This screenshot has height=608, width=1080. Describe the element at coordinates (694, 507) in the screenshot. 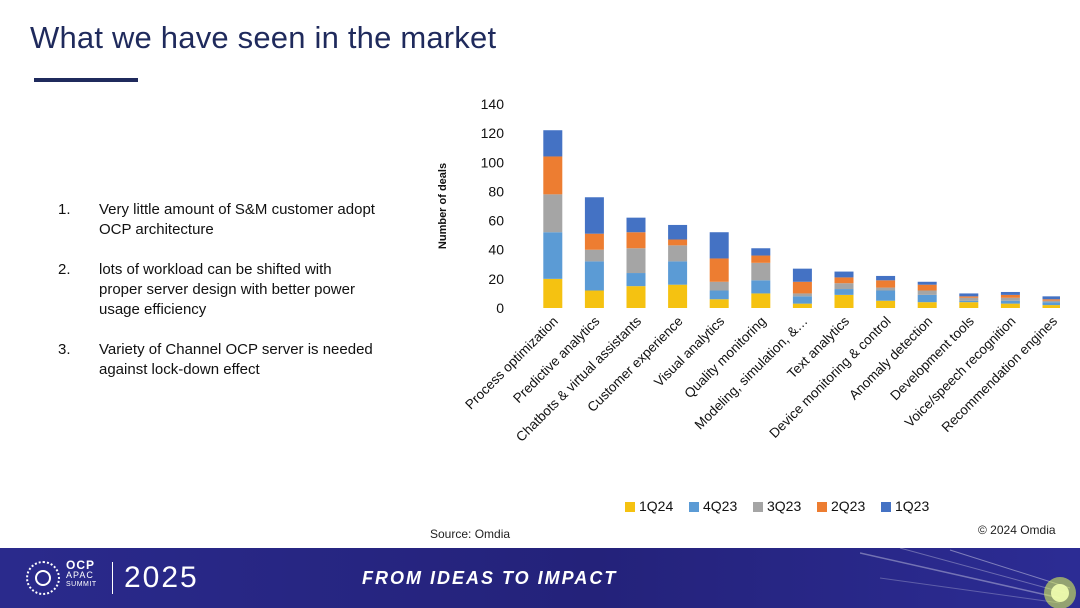

I see `legend-swatch-4q23` at that location.